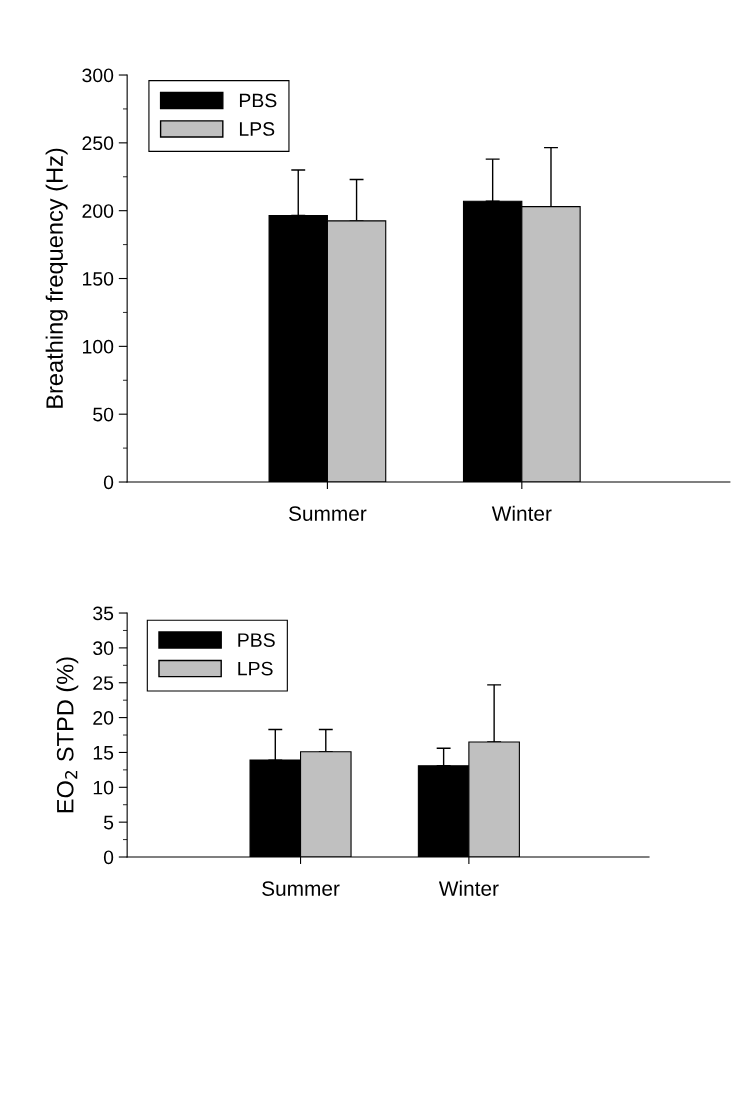  I want to click on y-tick-label: 5, so click(108, 822).